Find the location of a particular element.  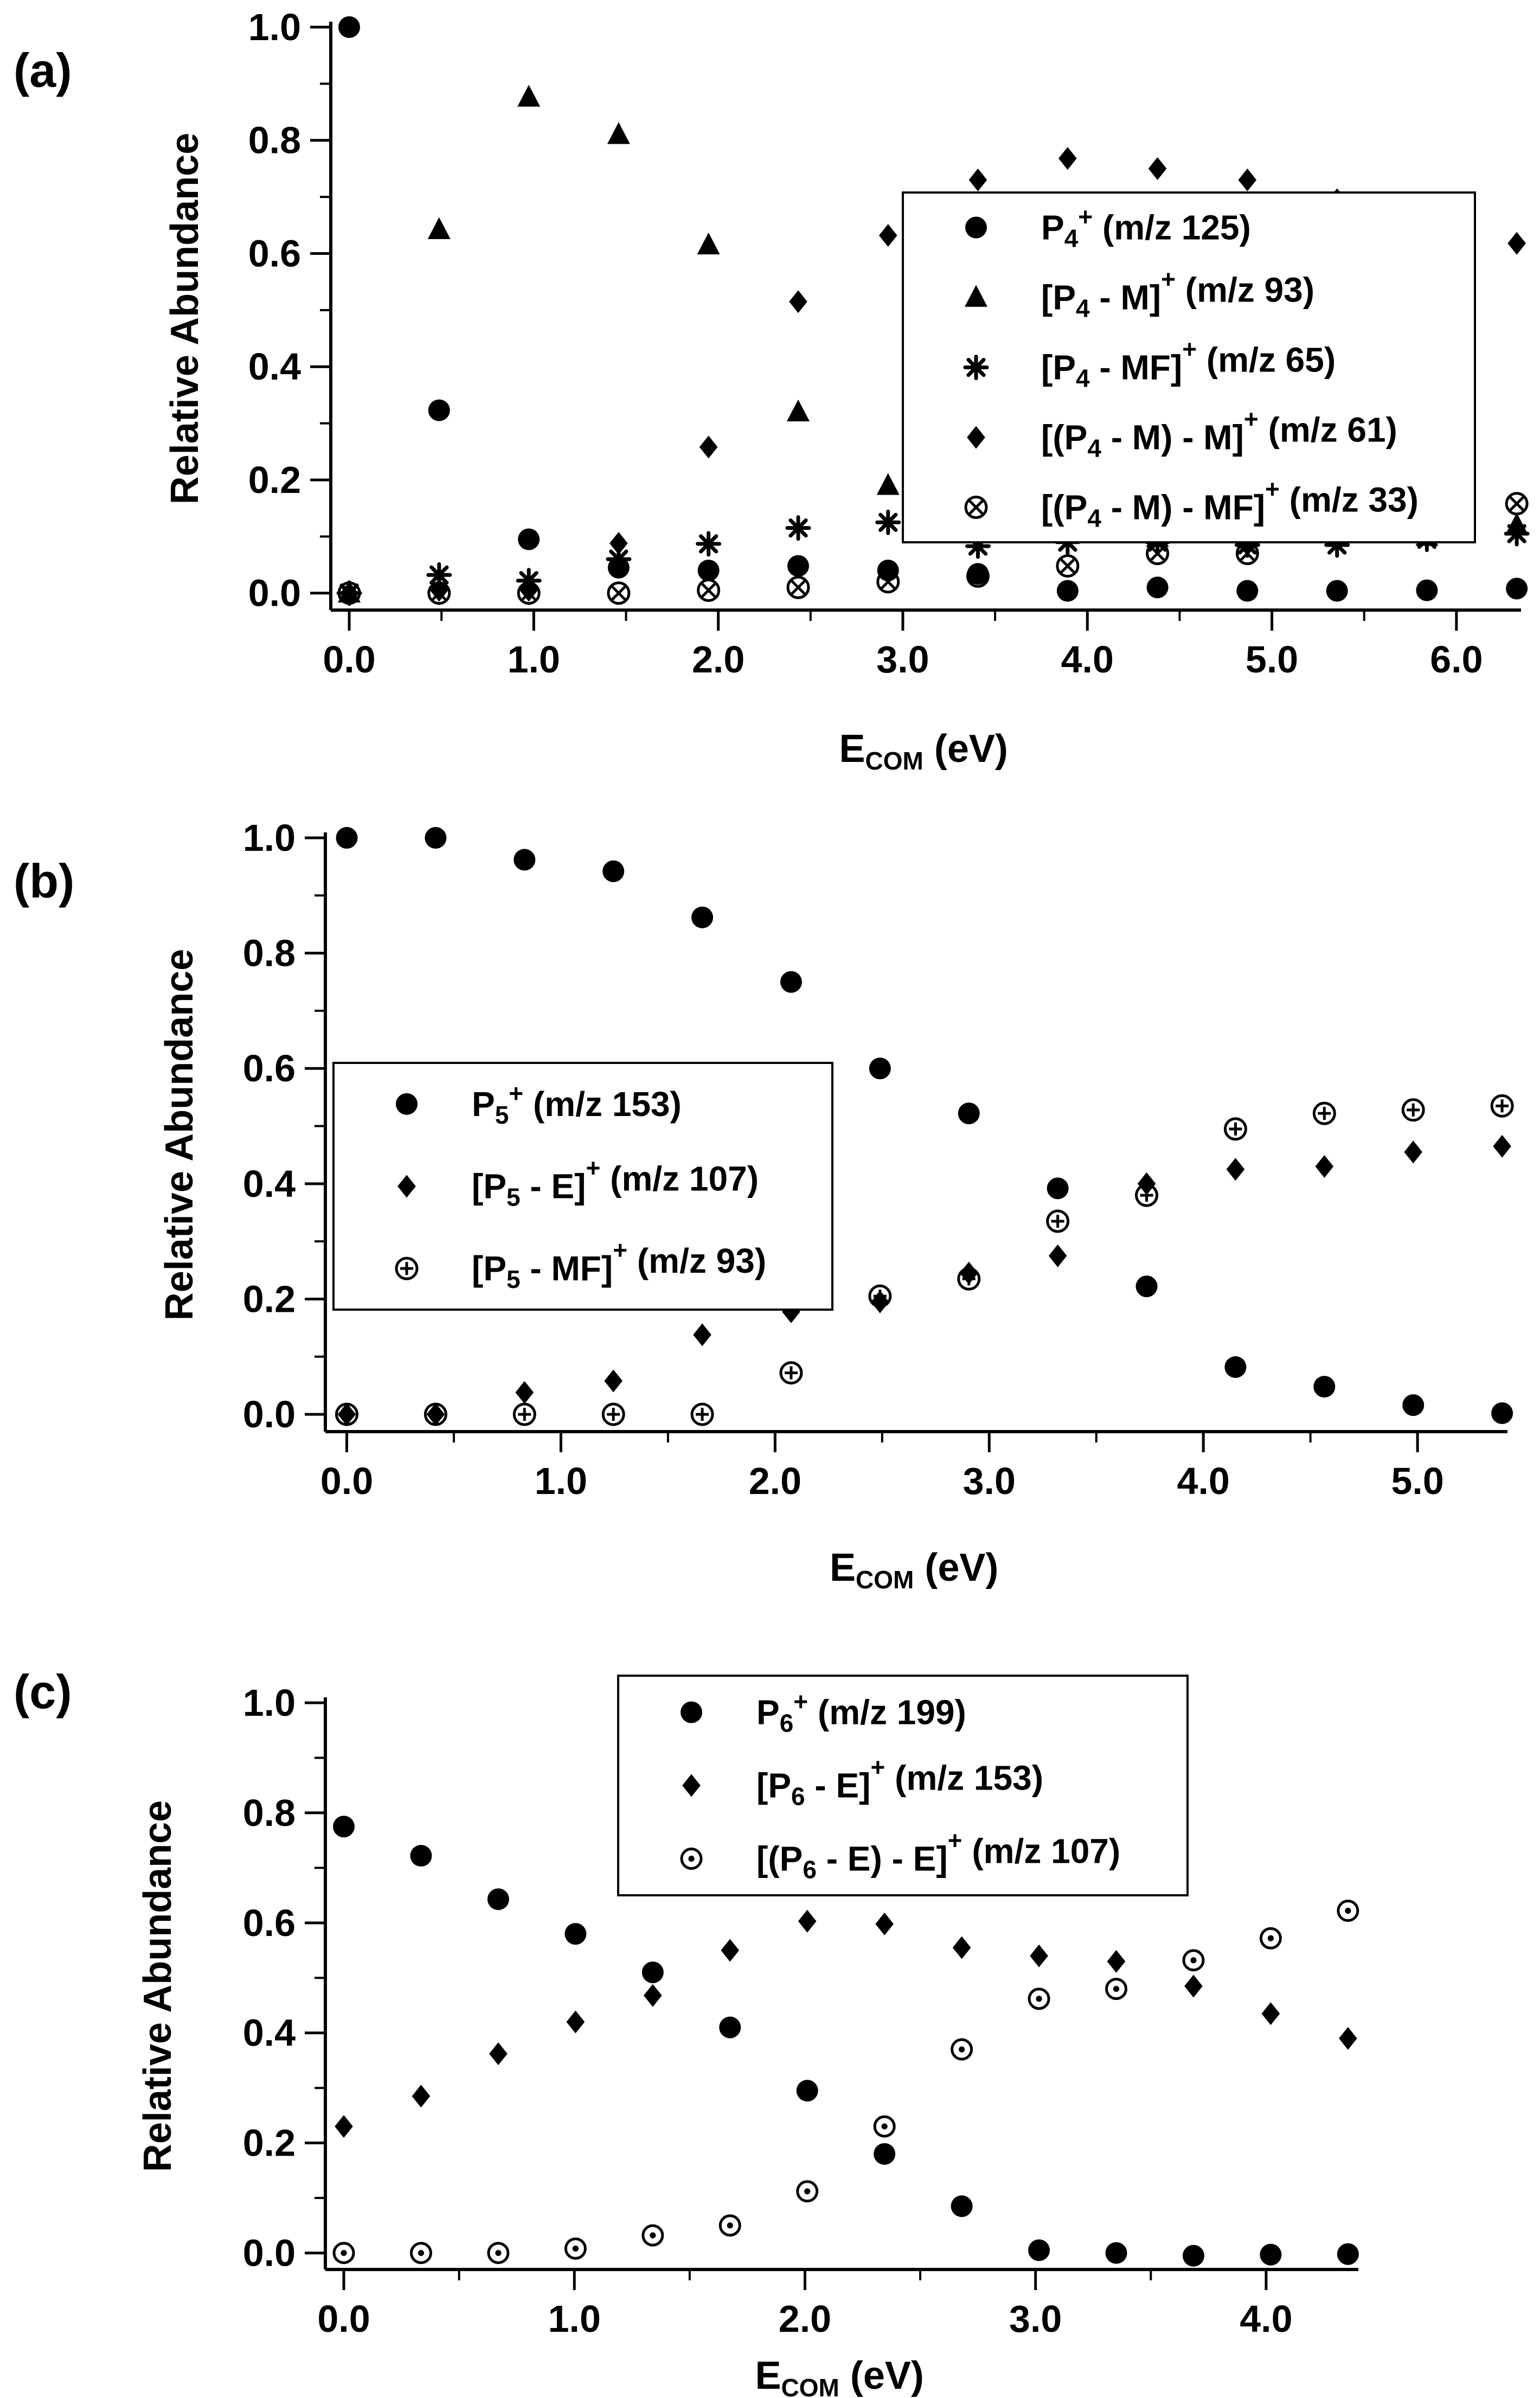

x-tick-label: 1.0 is located at coordinates (574, 2319).